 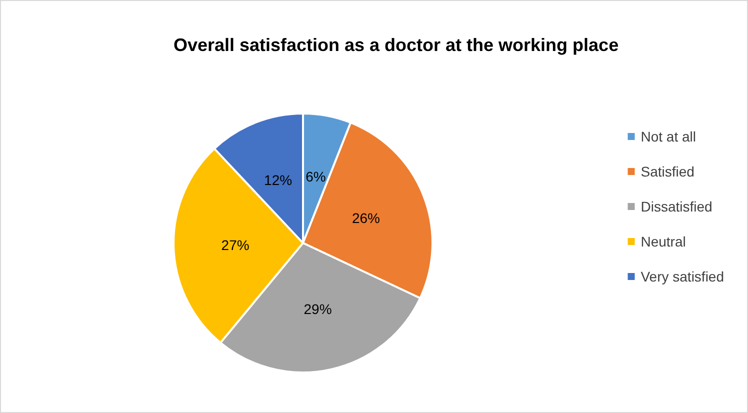 I want to click on data-label: 27%, so click(x=235, y=245).